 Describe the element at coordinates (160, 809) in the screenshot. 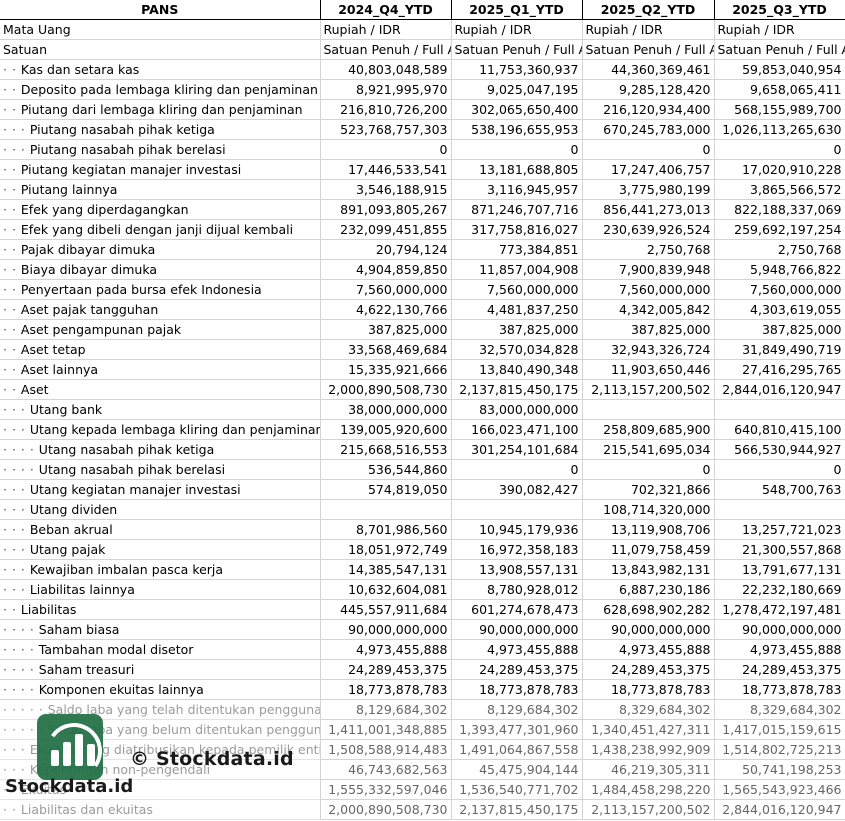

I see `row-label-cell: · · Liabilitas dan ekuitas` at that location.